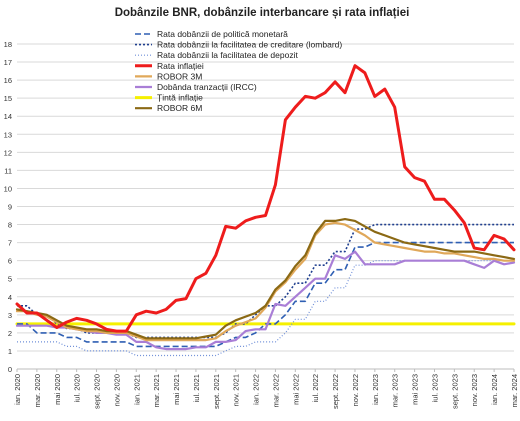 Image resolution: width=520 pixels, height=421 pixels. What do you see at coordinates (8, 116) in the screenshot?
I see `y-tick-label: 14` at bounding box center [8, 116].